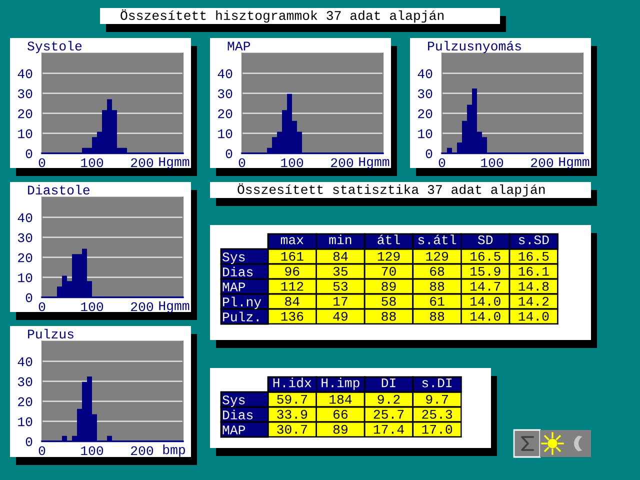 The height and width of the screenshot is (480, 640). What do you see at coordinates (485, 286) in the screenshot?
I see `data-label: 14.7` at bounding box center [485, 286].